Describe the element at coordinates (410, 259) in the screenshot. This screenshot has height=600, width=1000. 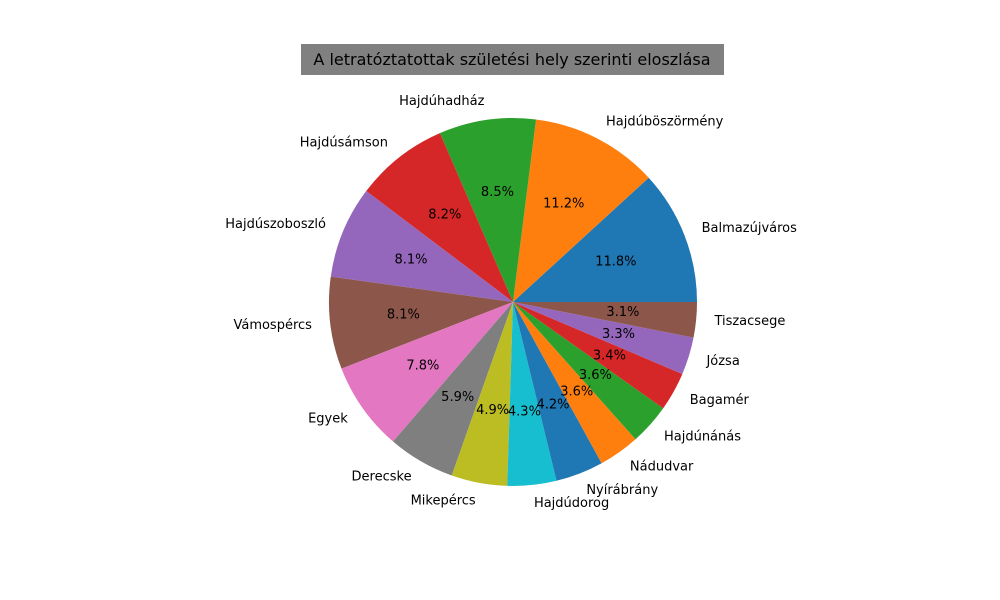
I see `pie-percent-label-4: 8.1%` at that location.